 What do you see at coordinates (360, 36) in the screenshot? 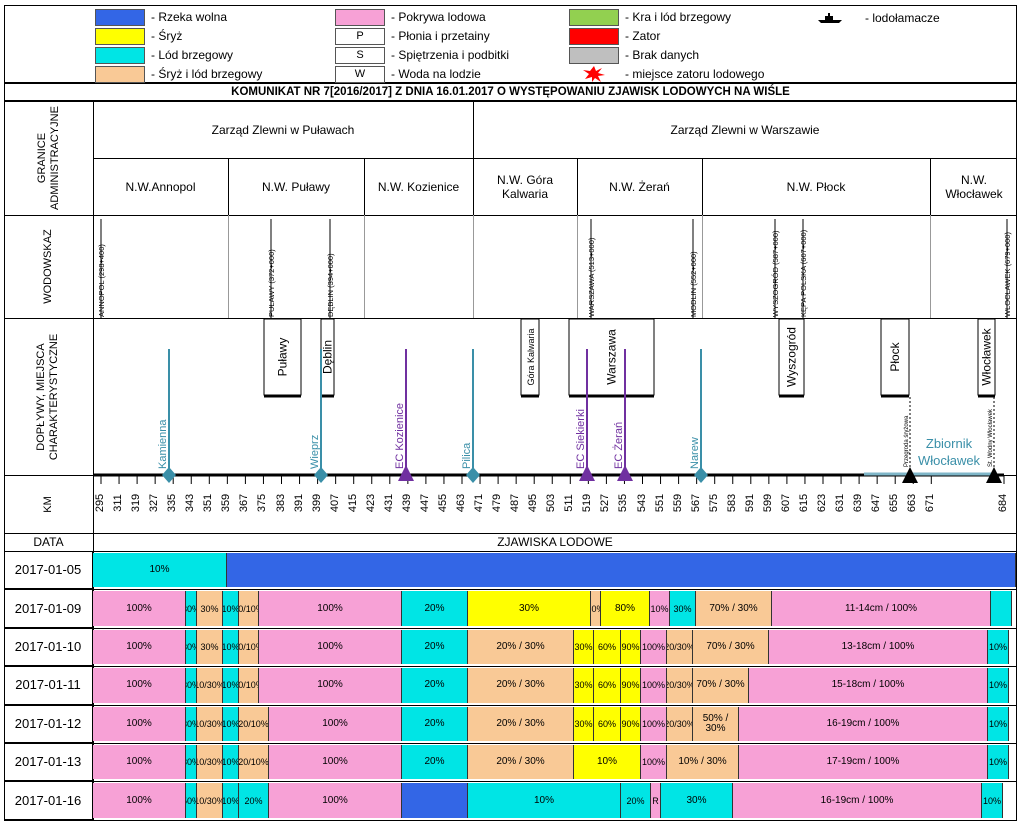
I see `legend-swatch: P` at bounding box center [360, 36].